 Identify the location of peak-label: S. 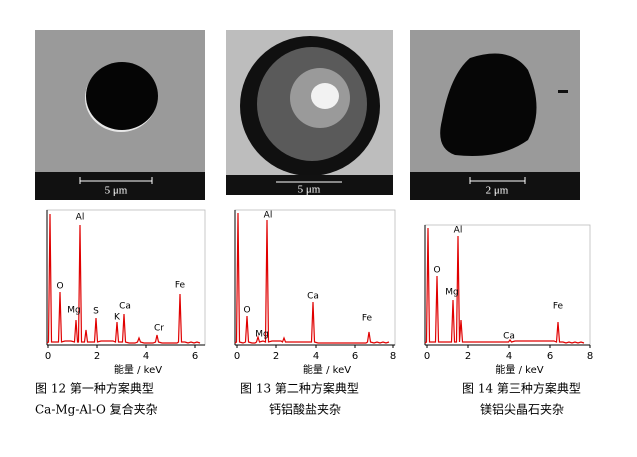
(96, 312).